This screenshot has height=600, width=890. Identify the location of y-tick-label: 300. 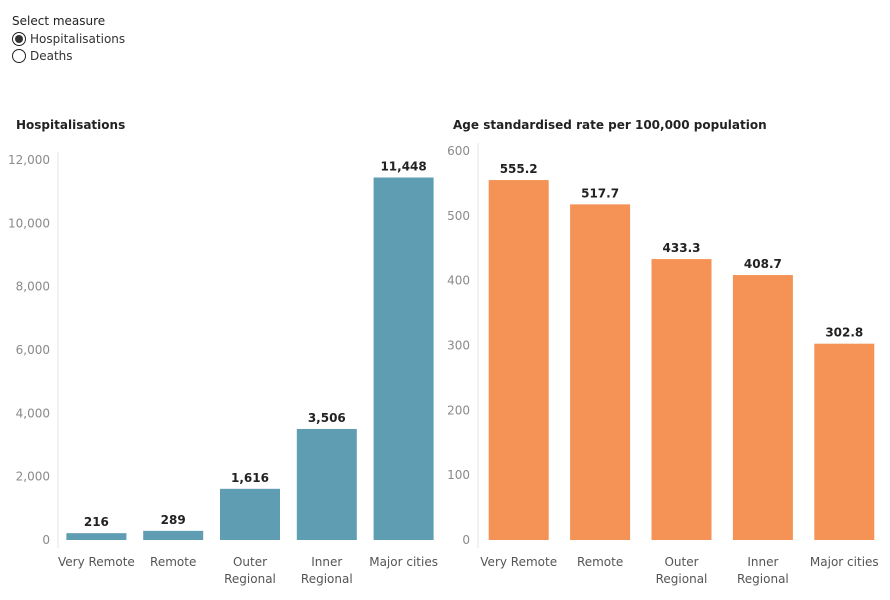
(458, 346).